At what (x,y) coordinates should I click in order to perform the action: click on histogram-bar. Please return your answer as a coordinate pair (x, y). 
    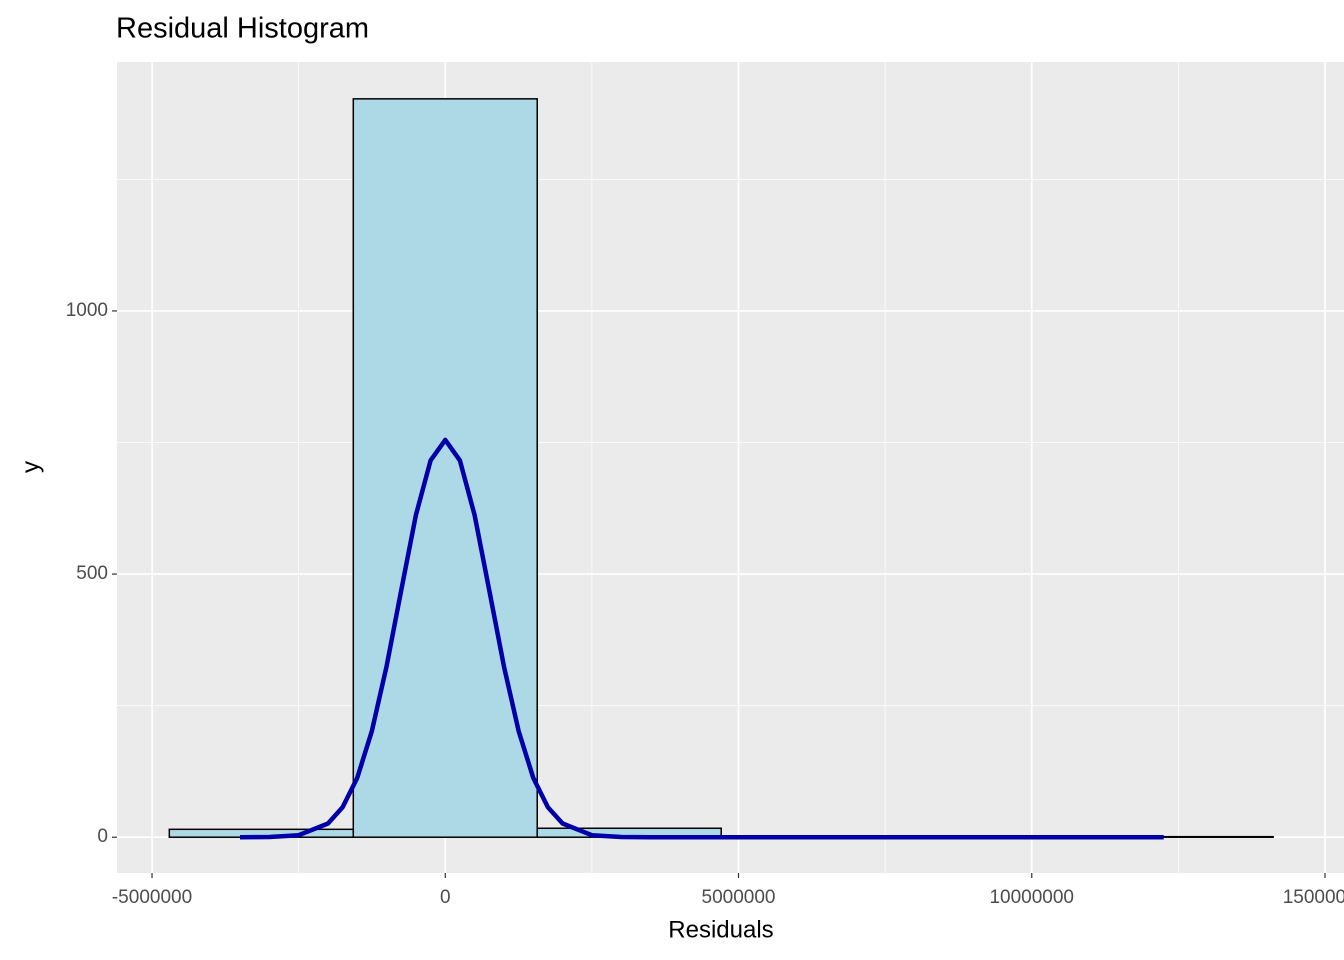
    Looking at the image, I should click on (445, 468).